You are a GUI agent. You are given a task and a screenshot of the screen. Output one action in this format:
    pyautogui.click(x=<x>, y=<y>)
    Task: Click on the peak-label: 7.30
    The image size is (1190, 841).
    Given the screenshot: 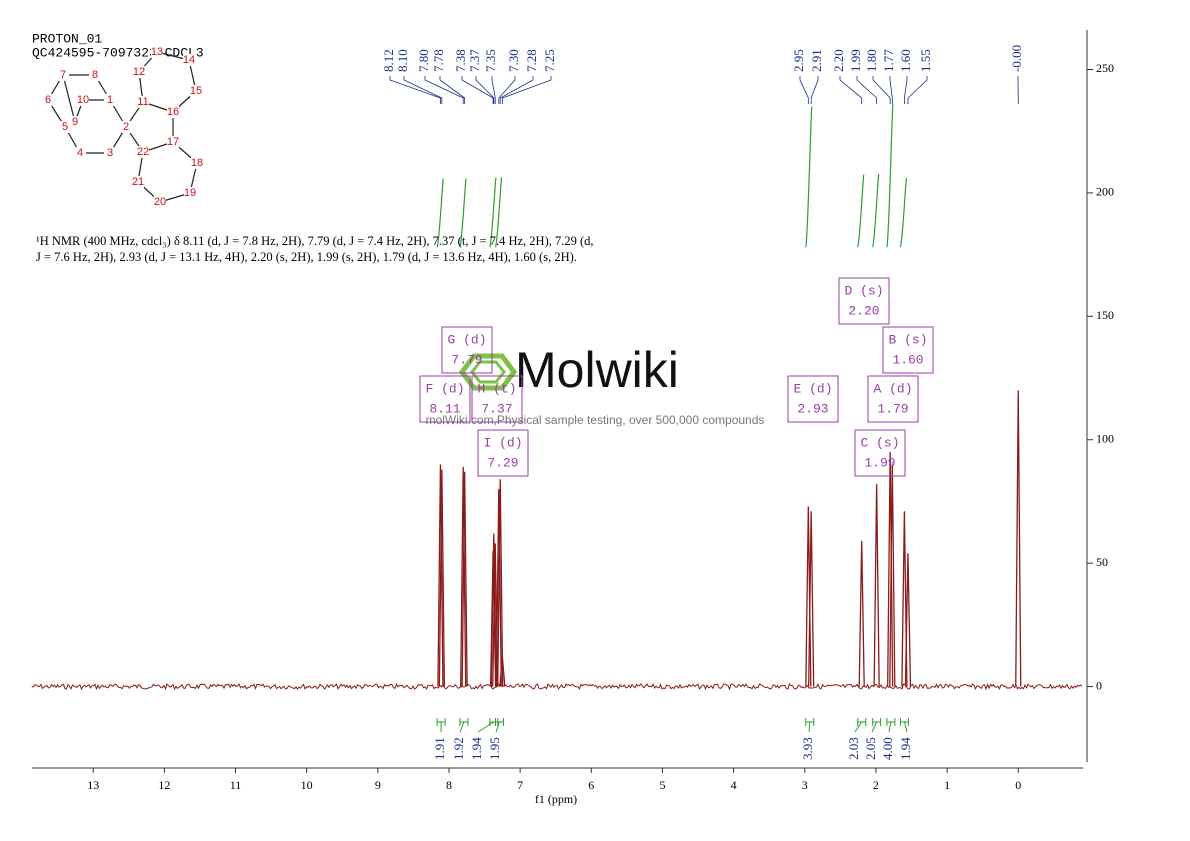 What is the action you would take?
    pyautogui.click(x=513, y=60)
    